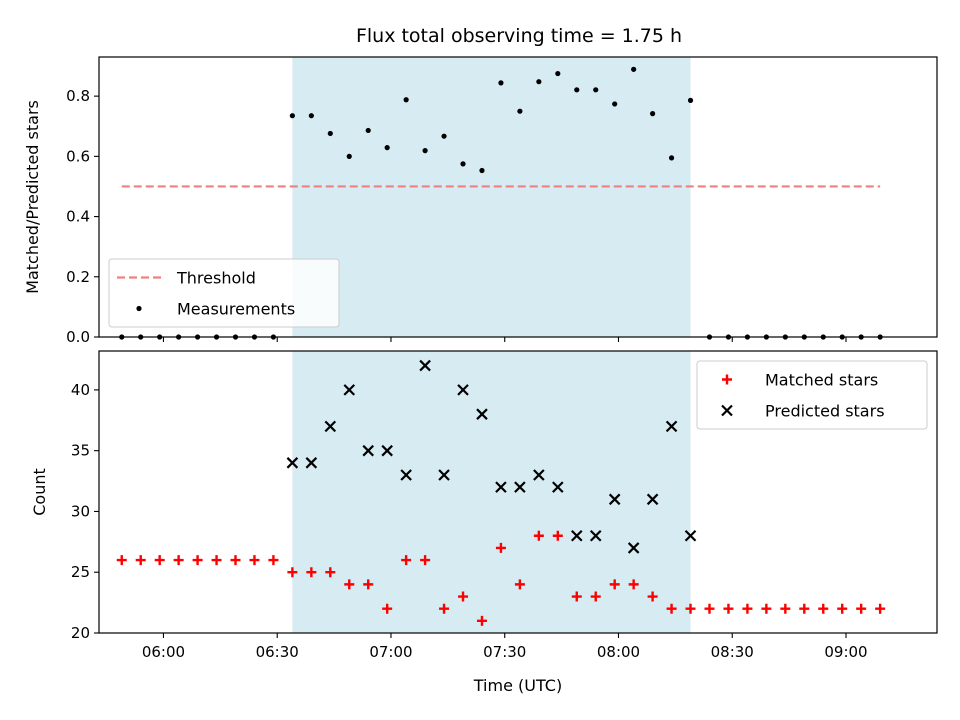 This screenshot has height=720, width=960. What do you see at coordinates (618, 652) in the screenshot?
I see `x-tick-label: 08:00` at bounding box center [618, 652].